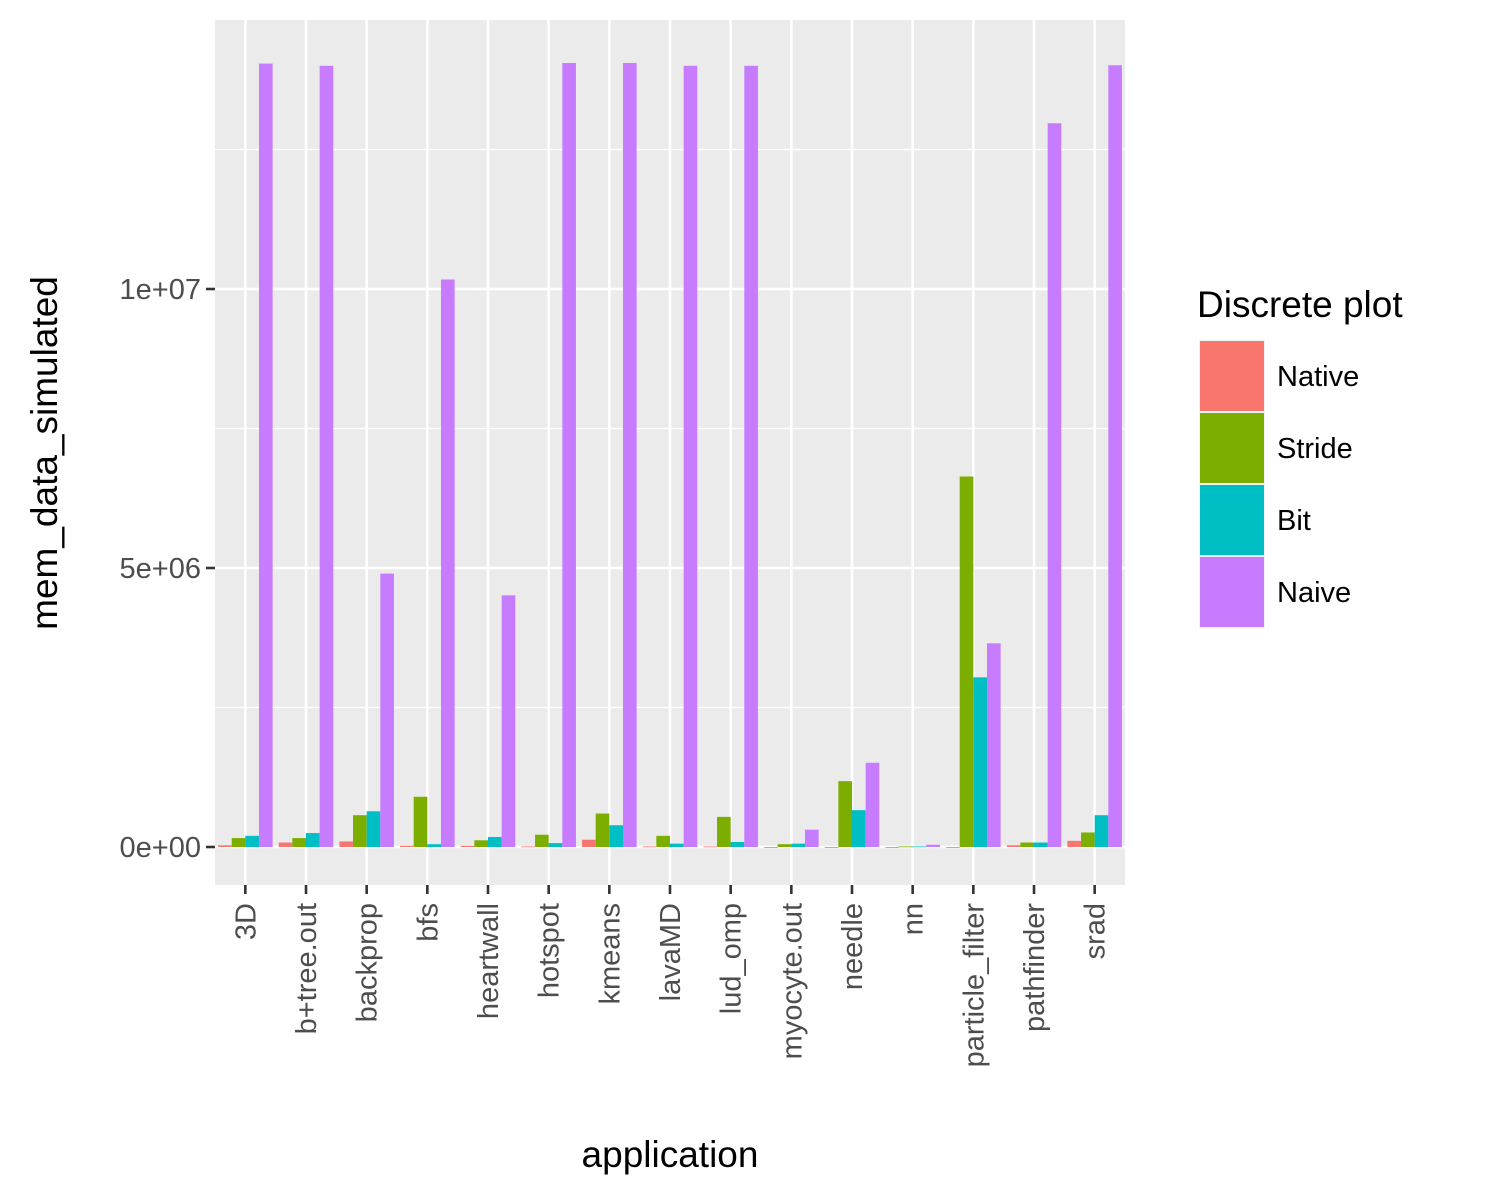 This screenshot has height=1200, width=1500. Describe the element at coordinates (831, 847) in the screenshot. I see `bar-native-needle` at that location.